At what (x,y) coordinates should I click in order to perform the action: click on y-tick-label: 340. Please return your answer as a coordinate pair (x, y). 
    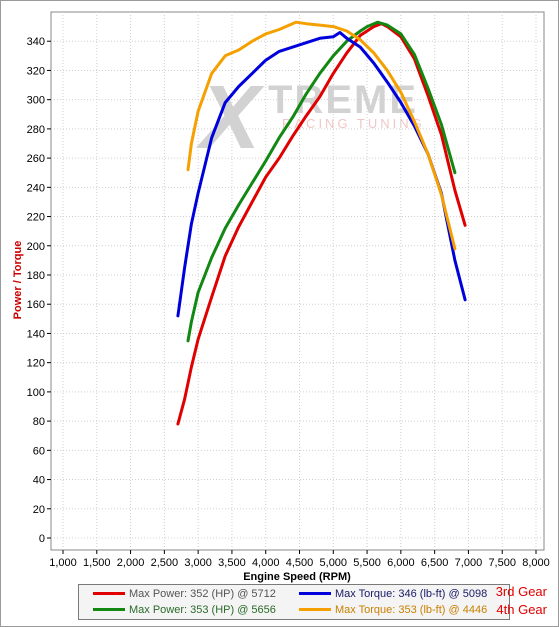
    Looking at the image, I should click on (36, 42).